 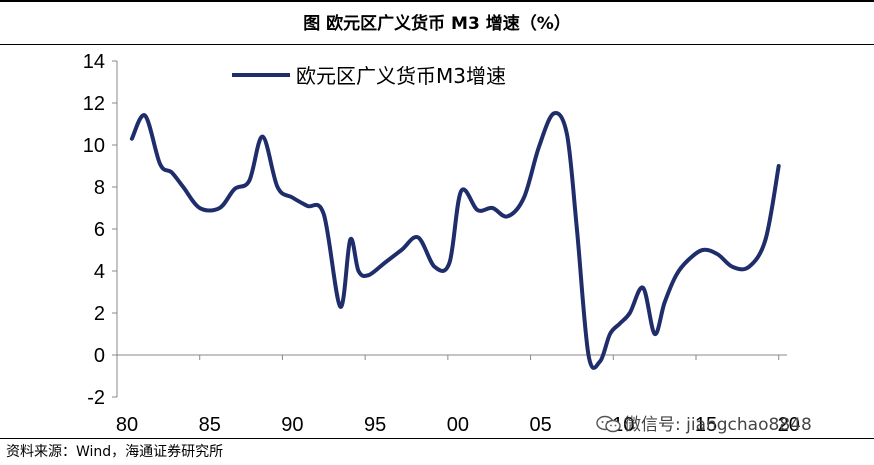 What do you see at coordinates (99, 314) in the screenshot?
I see `y-tick-label: 2` at bounding box center [99, 314].